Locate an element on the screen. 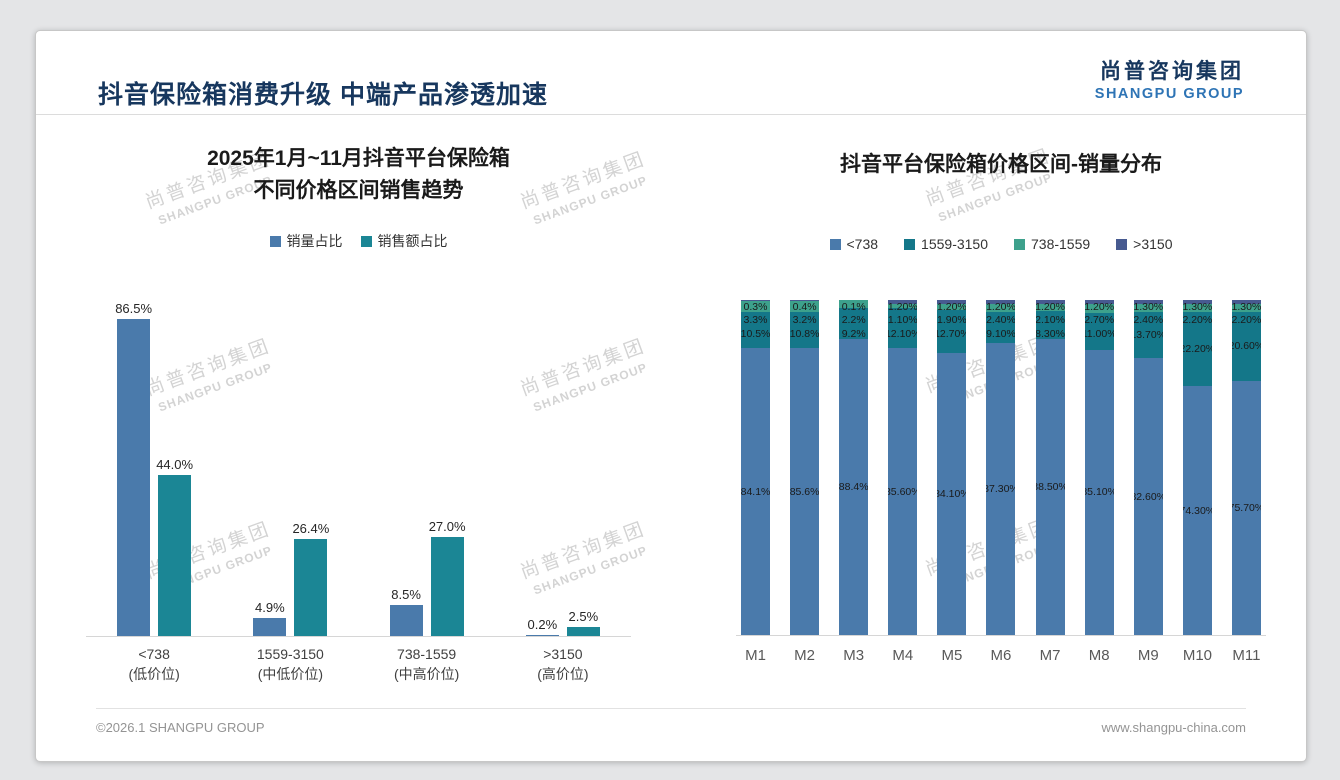  right-chart-title: 抖音平台保险箱价格区间-销量分布 is located at coordinates (1001, 164).